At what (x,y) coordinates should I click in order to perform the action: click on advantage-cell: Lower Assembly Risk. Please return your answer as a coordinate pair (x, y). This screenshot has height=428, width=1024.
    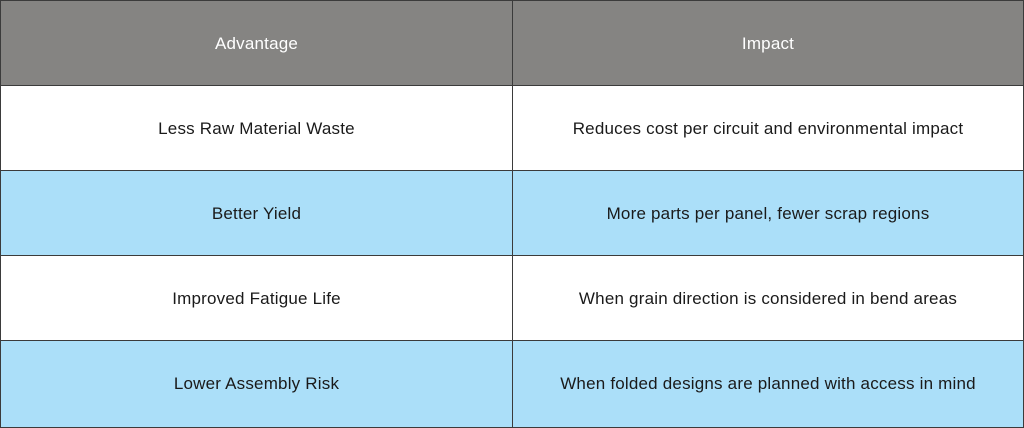
    Looking at the image, I should click on (256, 384).